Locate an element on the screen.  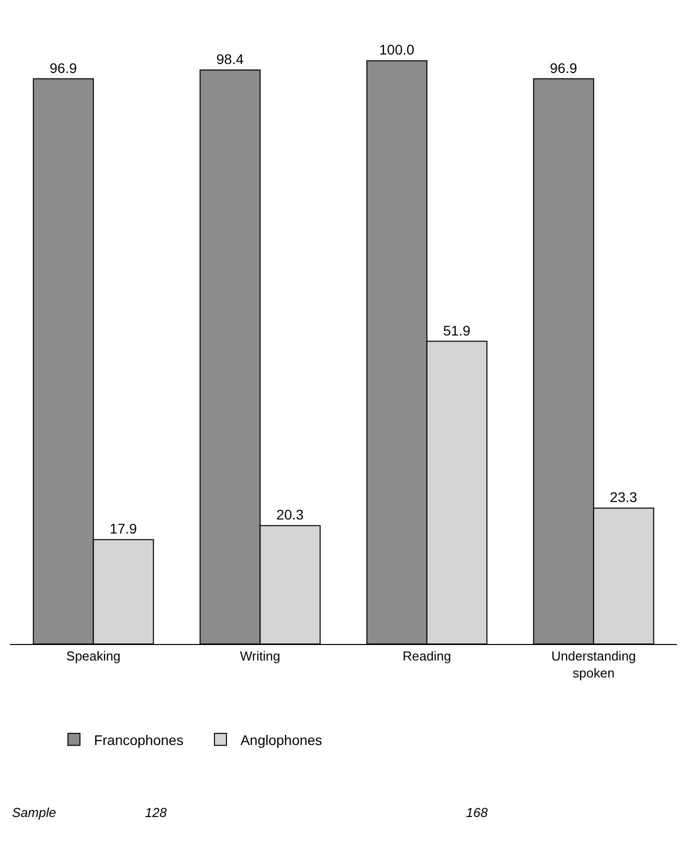
x-tick-label: Writing is located at coordinates (260, 656).